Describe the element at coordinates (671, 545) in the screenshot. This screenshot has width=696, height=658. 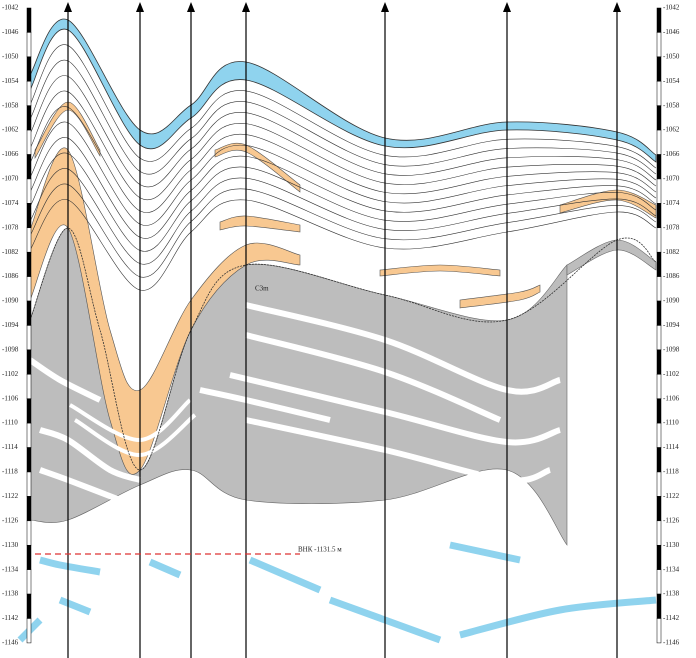
I see `depth-label: -1130` at that location.